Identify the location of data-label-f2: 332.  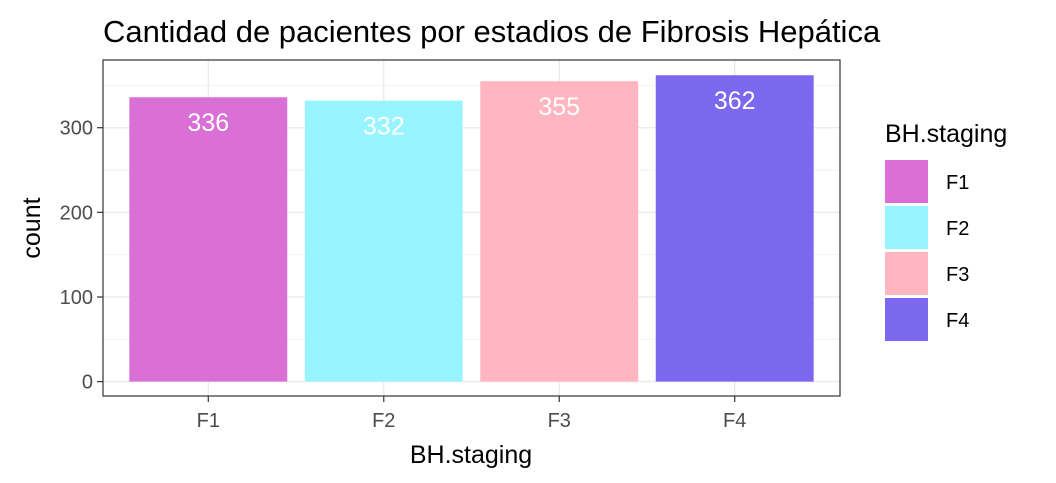
(384, 127).